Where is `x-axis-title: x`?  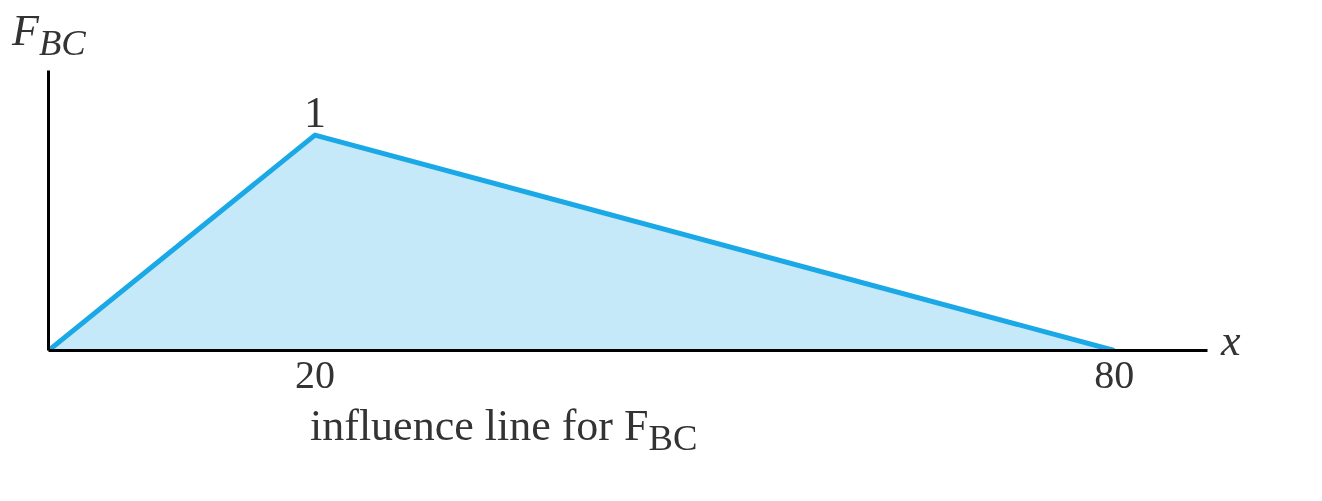 x-axis-title: x is located at coordinates (1231, 340).